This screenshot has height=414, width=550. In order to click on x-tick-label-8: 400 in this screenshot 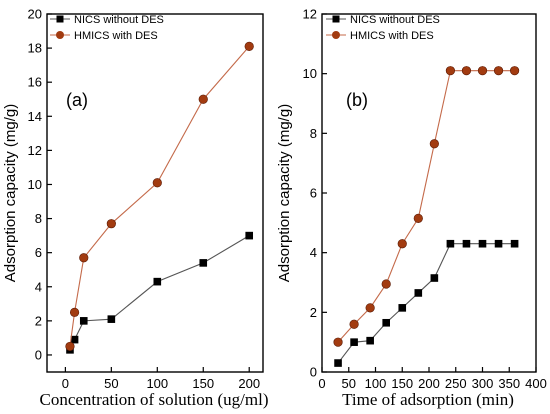, I will do `click(536, 383)`.